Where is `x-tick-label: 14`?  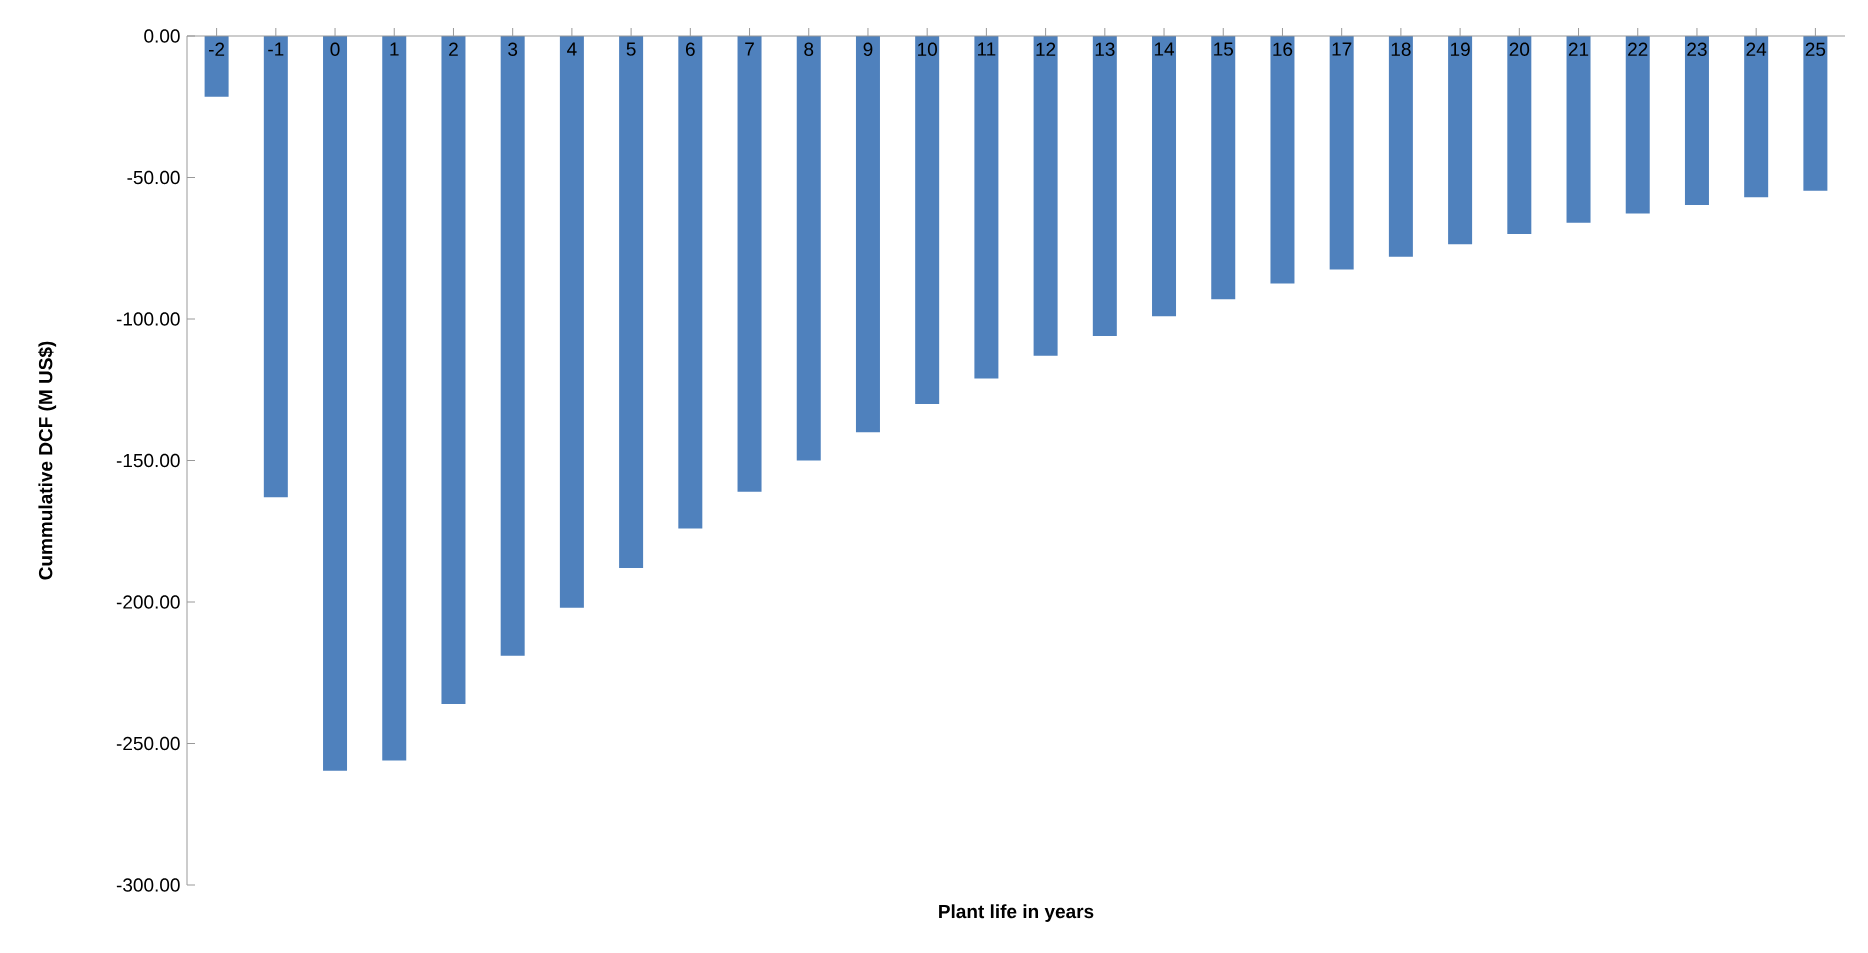
x-tick-label: 14 is located at coordinates (1164, 49).